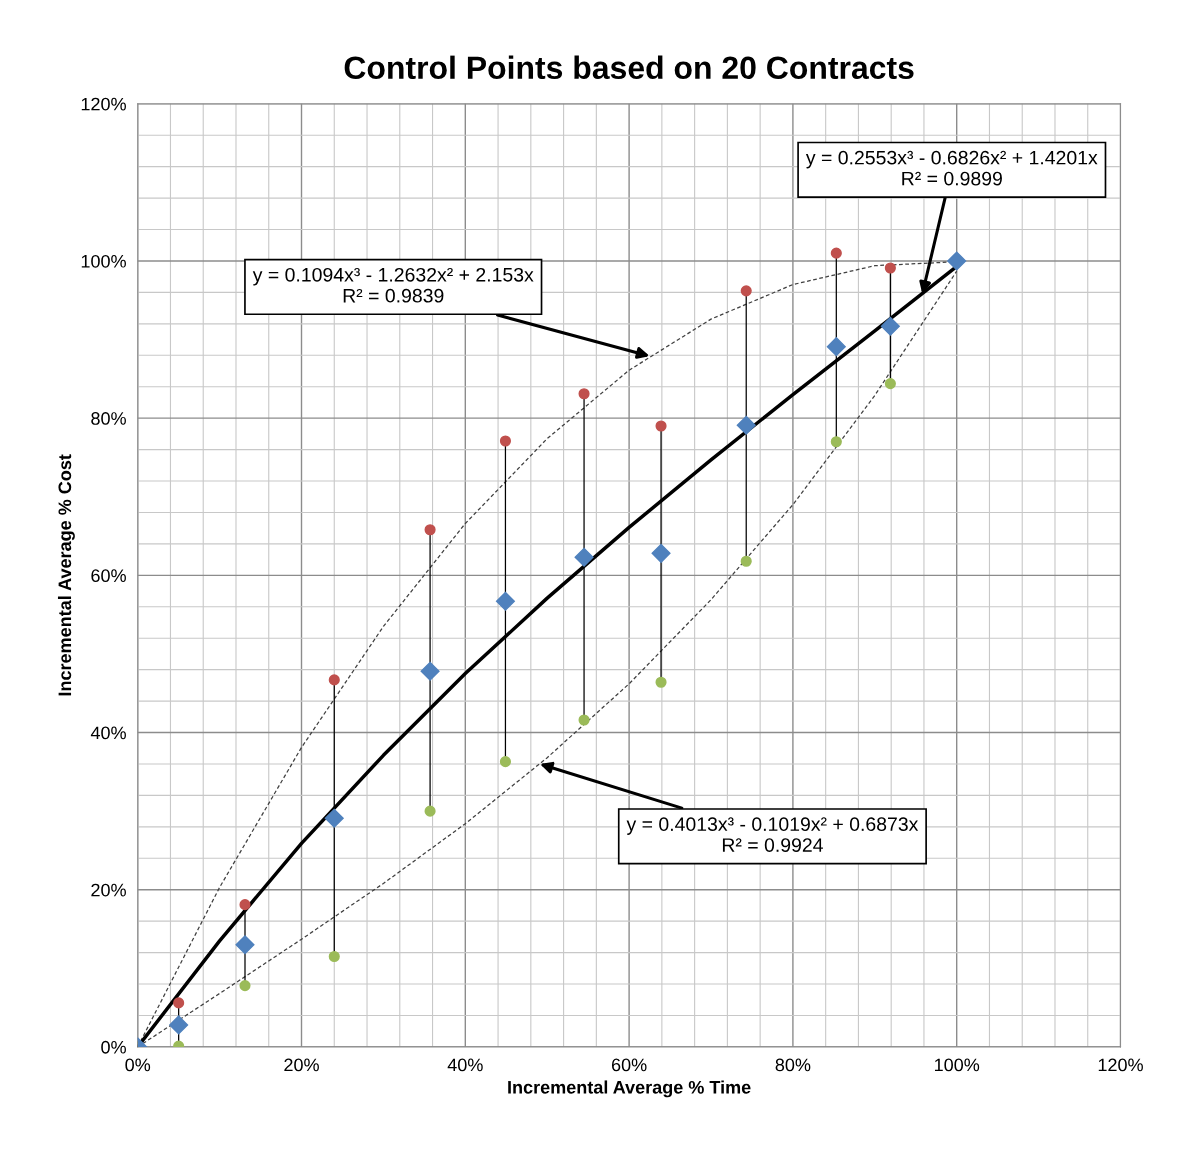 This screenshot has height=1153, width=1177. I want to click on chart-title: Control Points based on 20 Contracts, so click(629, 67).